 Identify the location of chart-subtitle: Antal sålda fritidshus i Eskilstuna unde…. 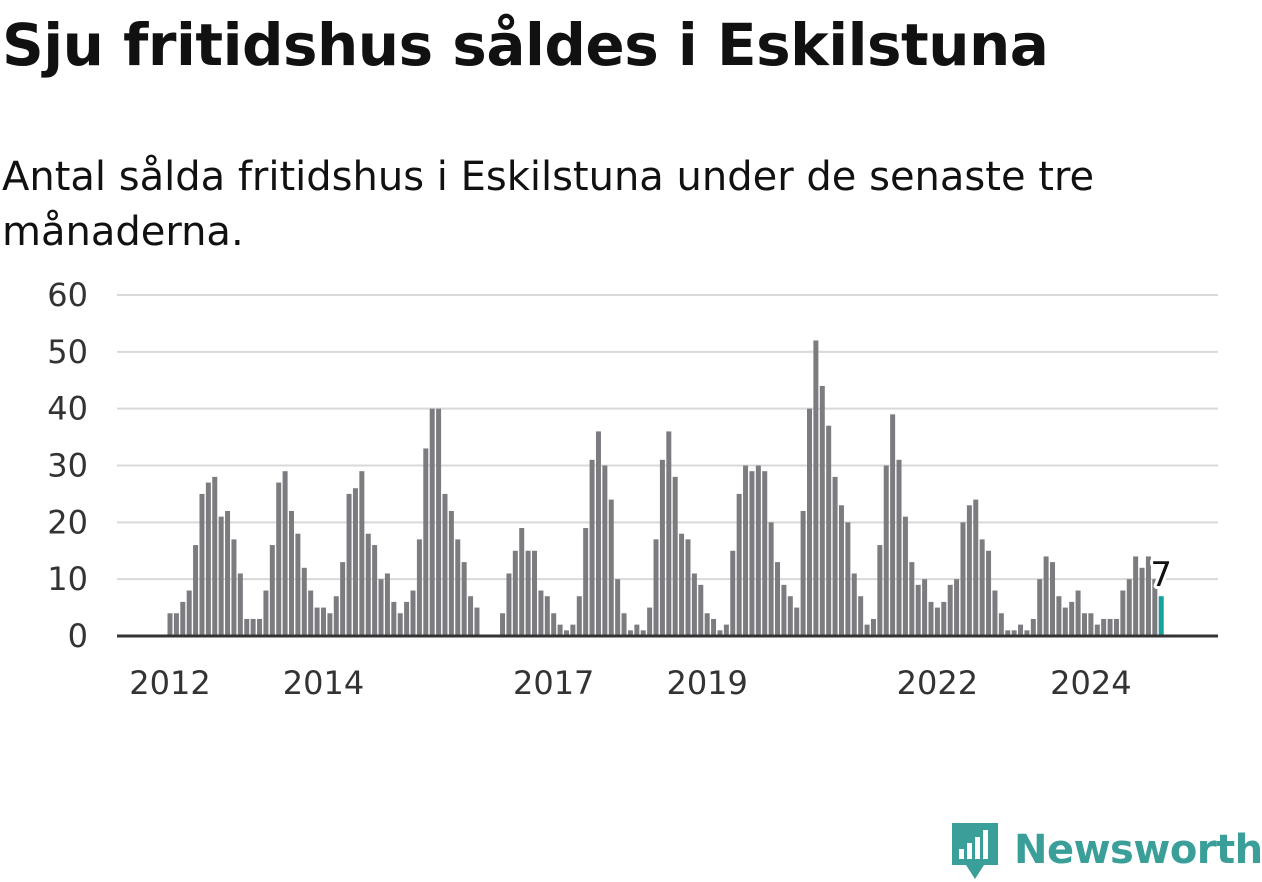
(548, 204).